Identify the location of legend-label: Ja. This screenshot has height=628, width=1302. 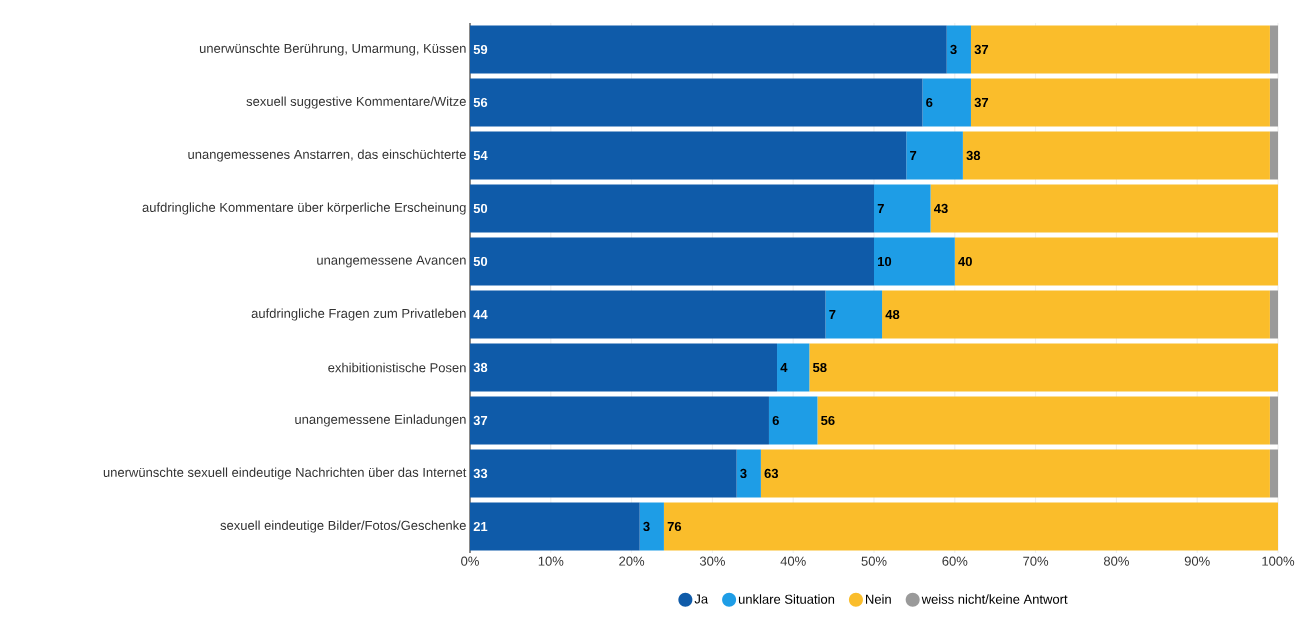
(701, 599).